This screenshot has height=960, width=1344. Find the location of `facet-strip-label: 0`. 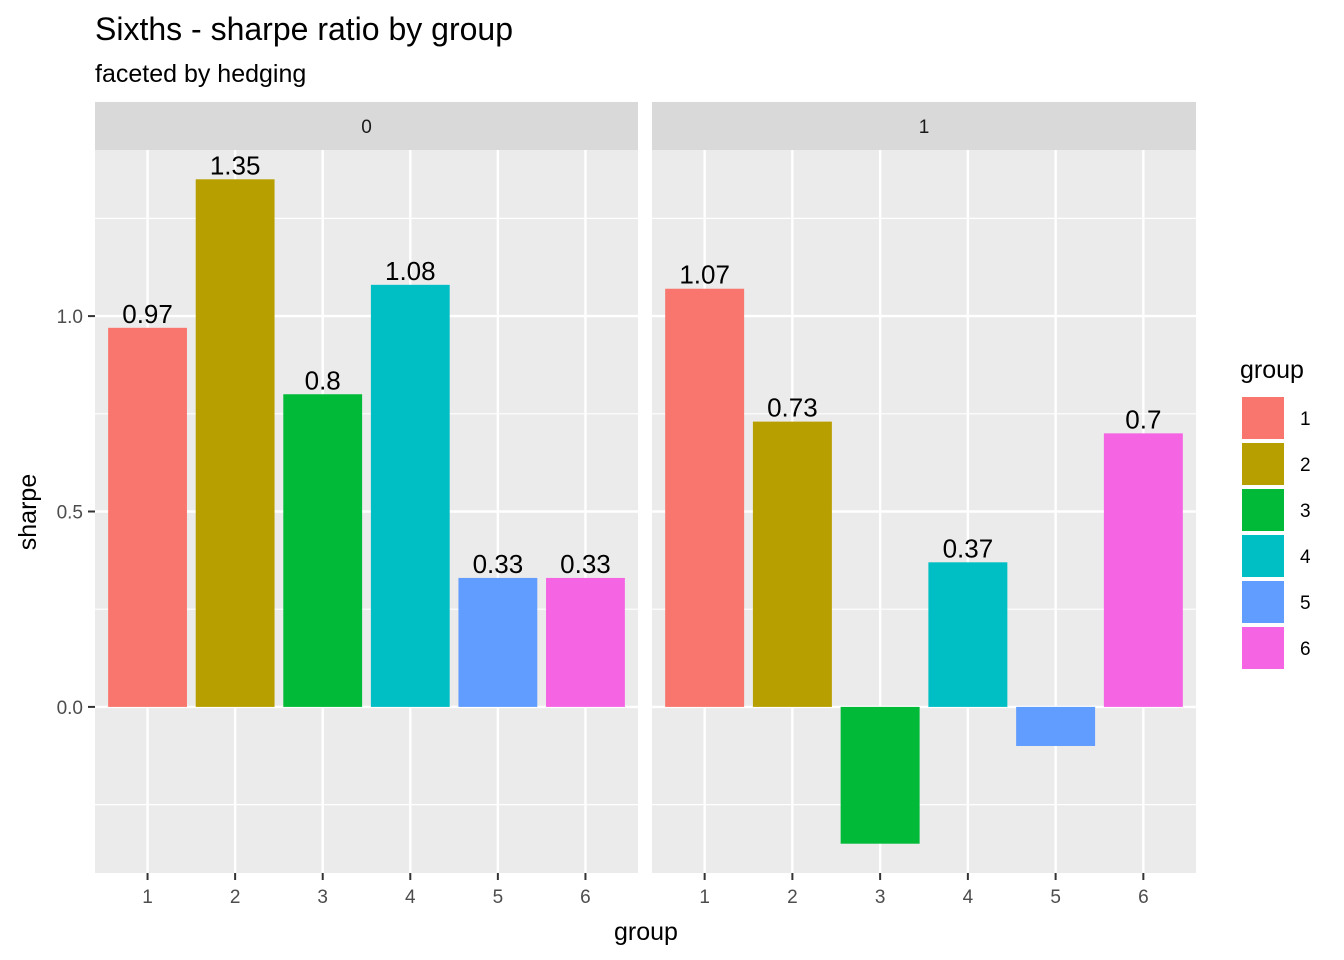

facet-strip-label: 0 is located at coordinates (366, 127).